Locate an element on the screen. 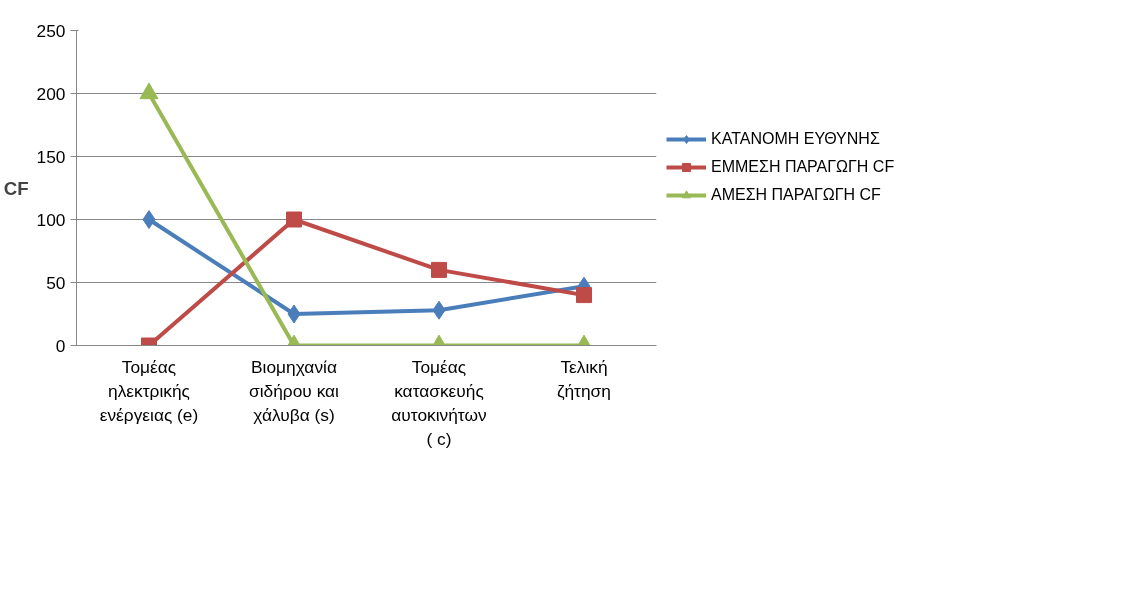 Image resolution: width=1143 pixels, height=610 pixels. legend-label: ΚΑΤΑΝΟΜΗ ΕΥΘΥΝΗΣ is located at coordinates (795, 139).